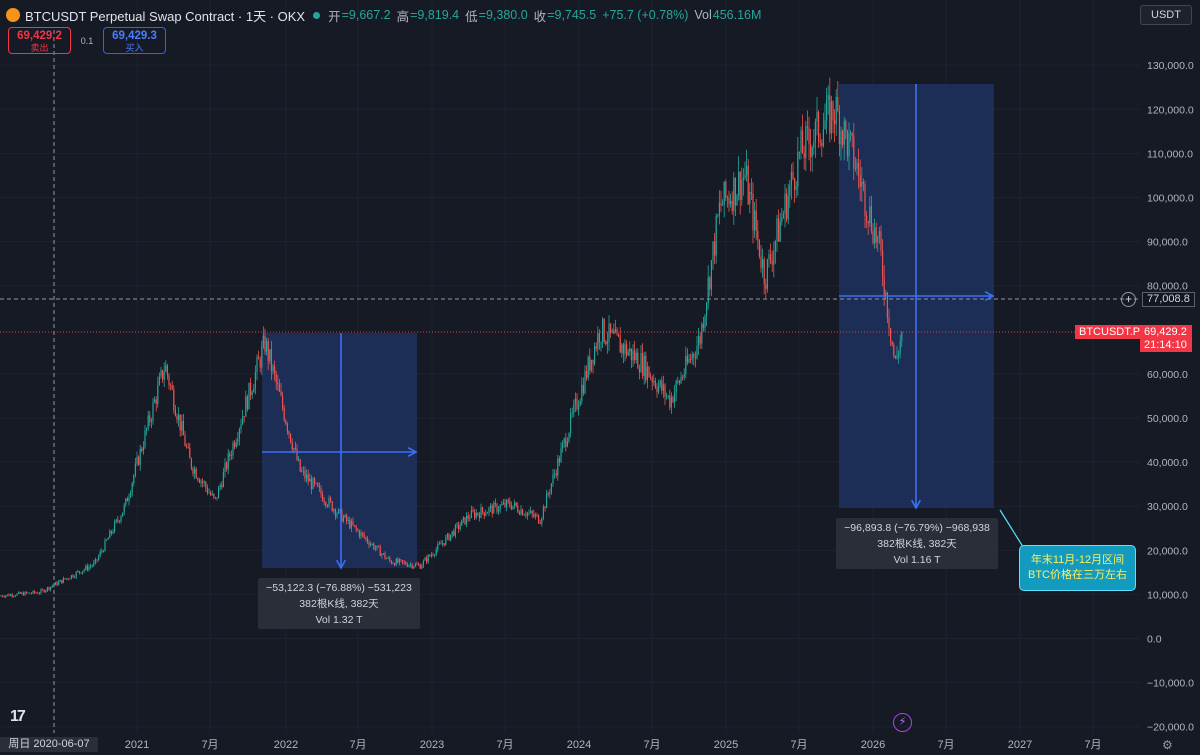  What do you see at coordinates (1166, 15) in the screenshot?
I see `currency-selector: USDT` at bounding box center [1166, 15].